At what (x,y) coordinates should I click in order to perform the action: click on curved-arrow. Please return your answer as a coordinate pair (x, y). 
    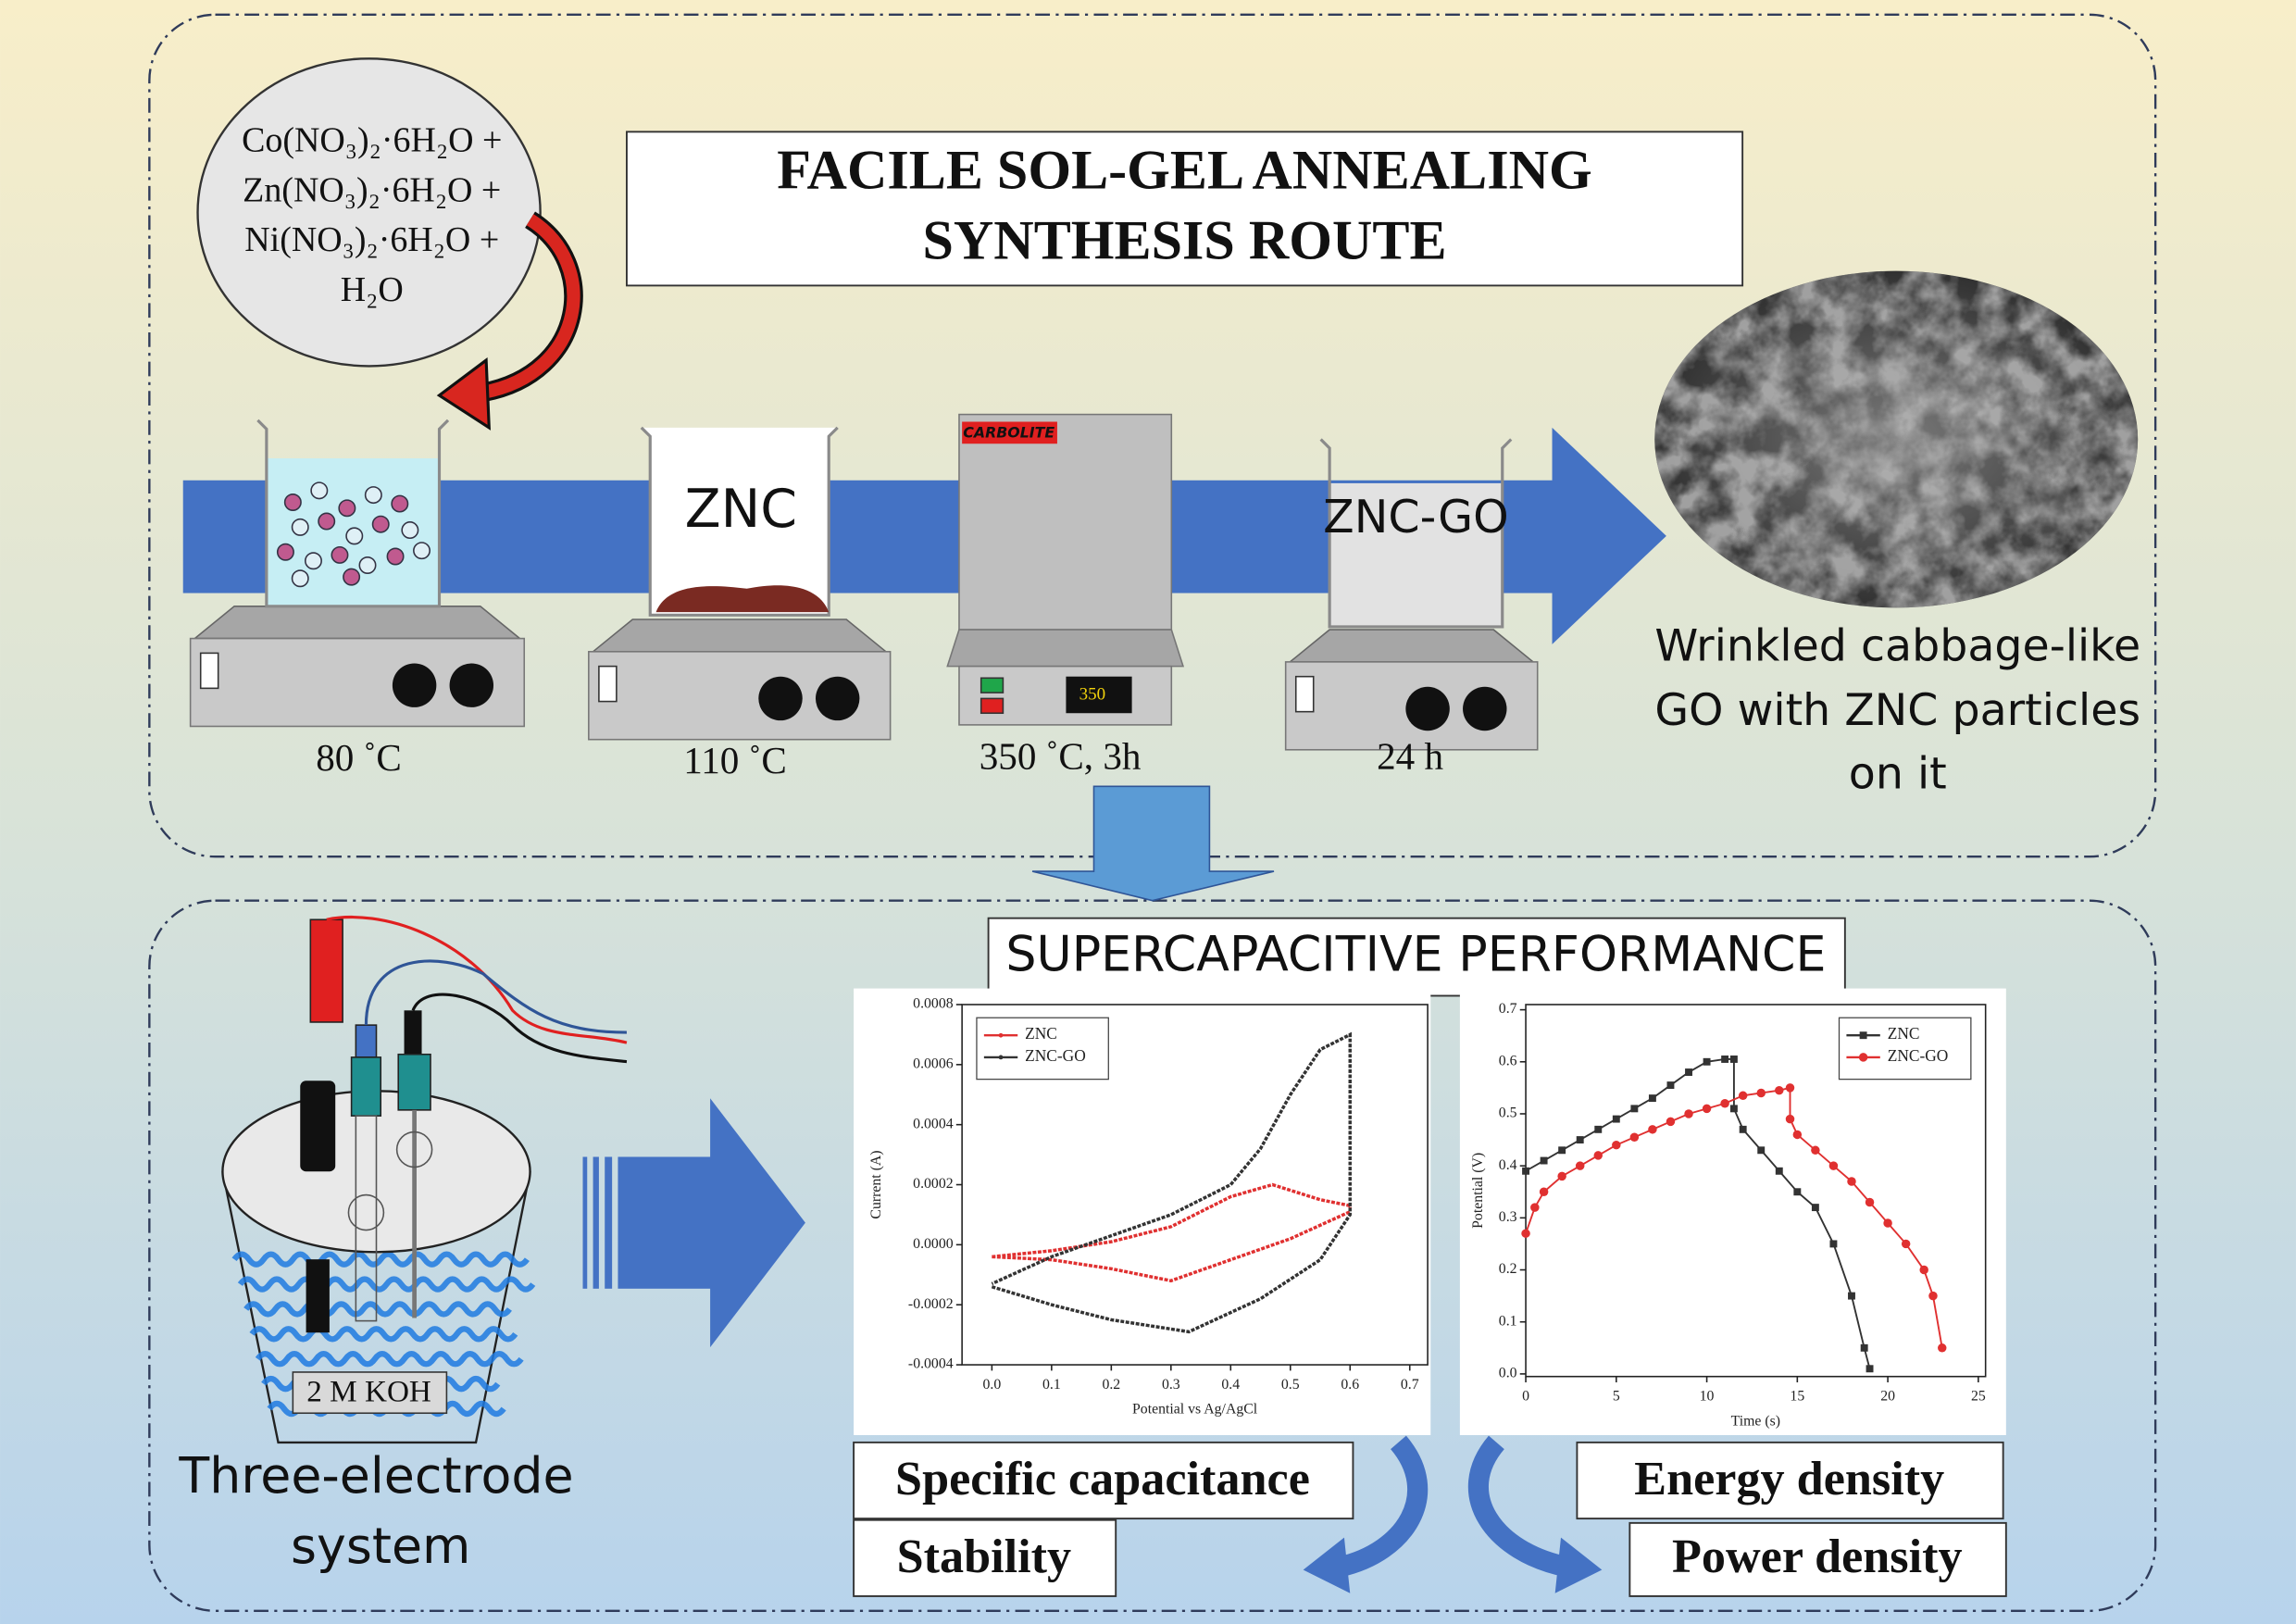
    Looking at the image, I should click on (1518, 1506).